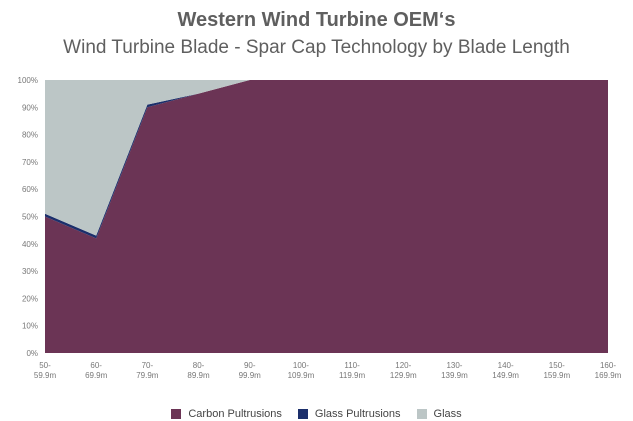 This screenshot has width=633, height=421. I want to click on x-tick-label: 120-129.9m, so click(403, 370).